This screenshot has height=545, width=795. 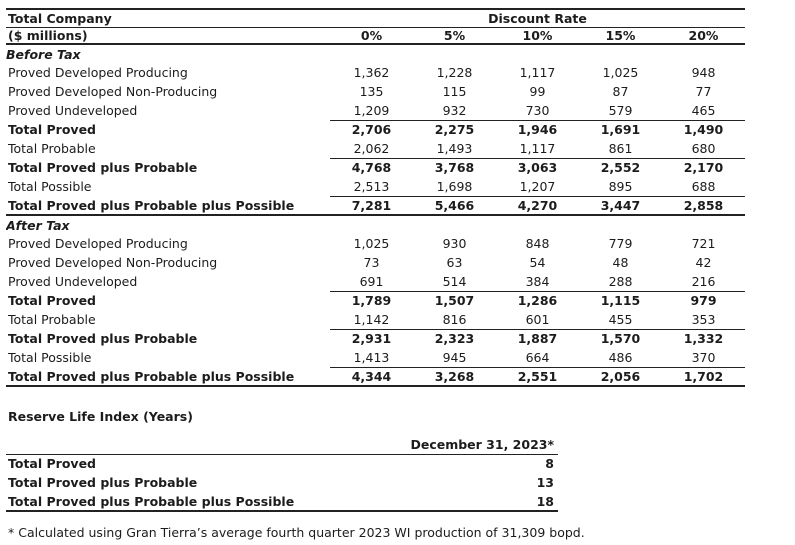 What do you see at coordinates (454, 301) in the screenshot?
I see `cell-value: 1,507` at bounding box center [454, 301].